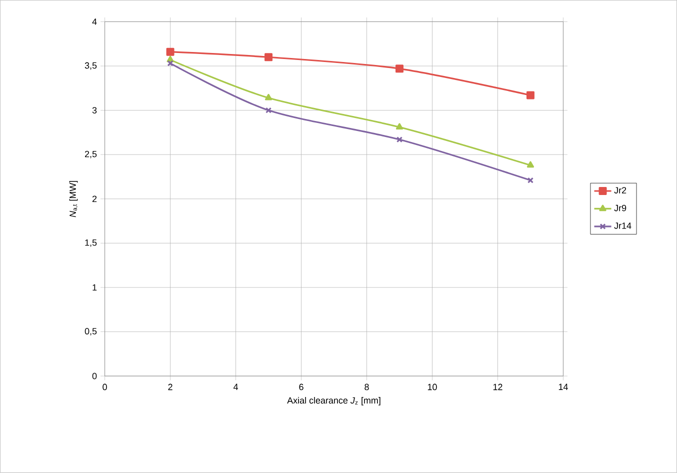  I want to click on x-tick-label: 12, so click(497, 387).